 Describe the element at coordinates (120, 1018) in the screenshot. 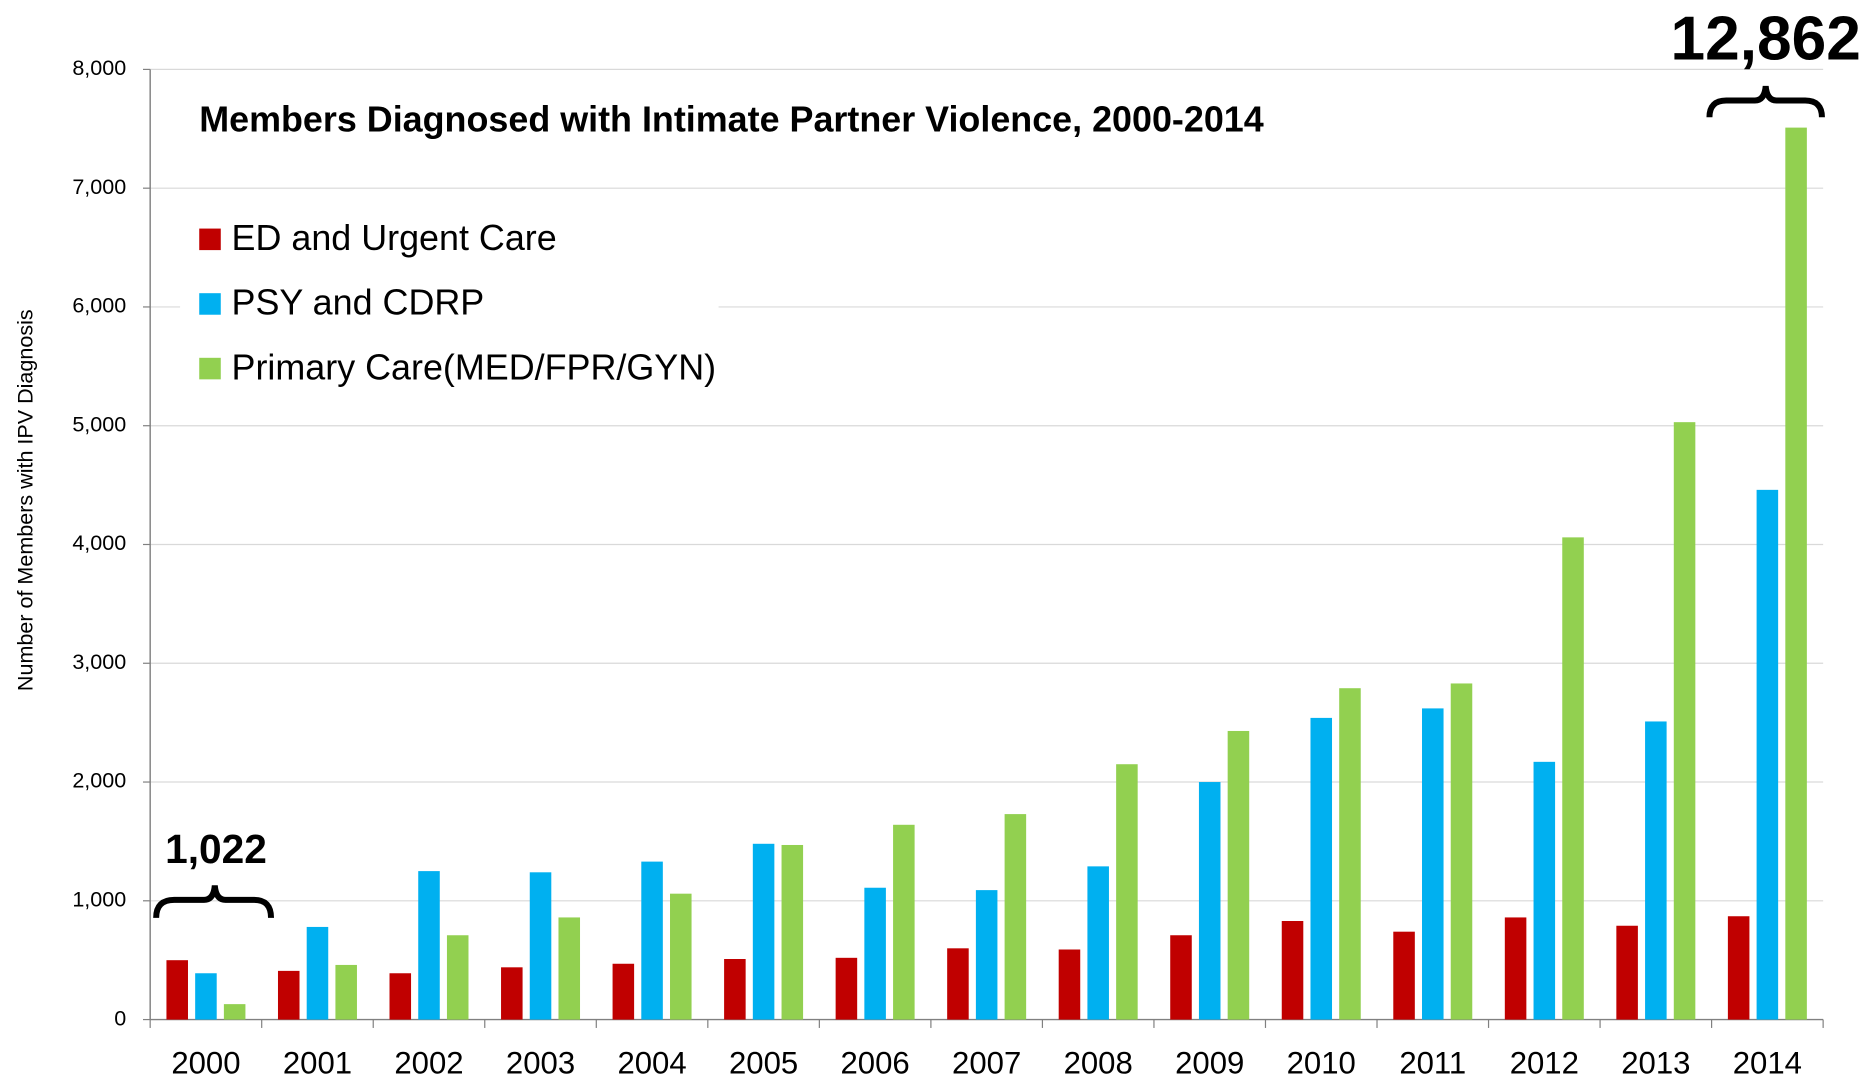

I see `y-tick-label: 0` at that location.